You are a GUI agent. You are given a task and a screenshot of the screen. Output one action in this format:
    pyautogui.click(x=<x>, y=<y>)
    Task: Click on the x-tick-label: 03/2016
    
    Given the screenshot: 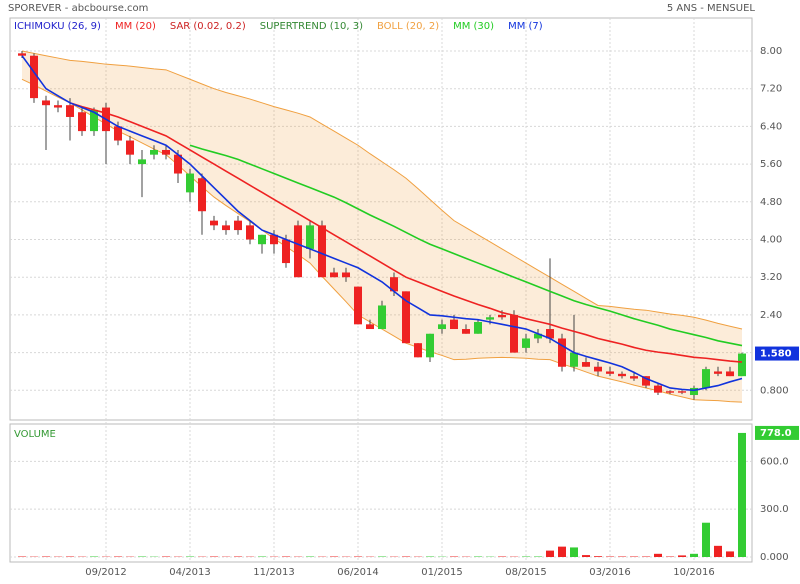 What is the action you would take?
    pyautogui.click(x=610, y=572)
    